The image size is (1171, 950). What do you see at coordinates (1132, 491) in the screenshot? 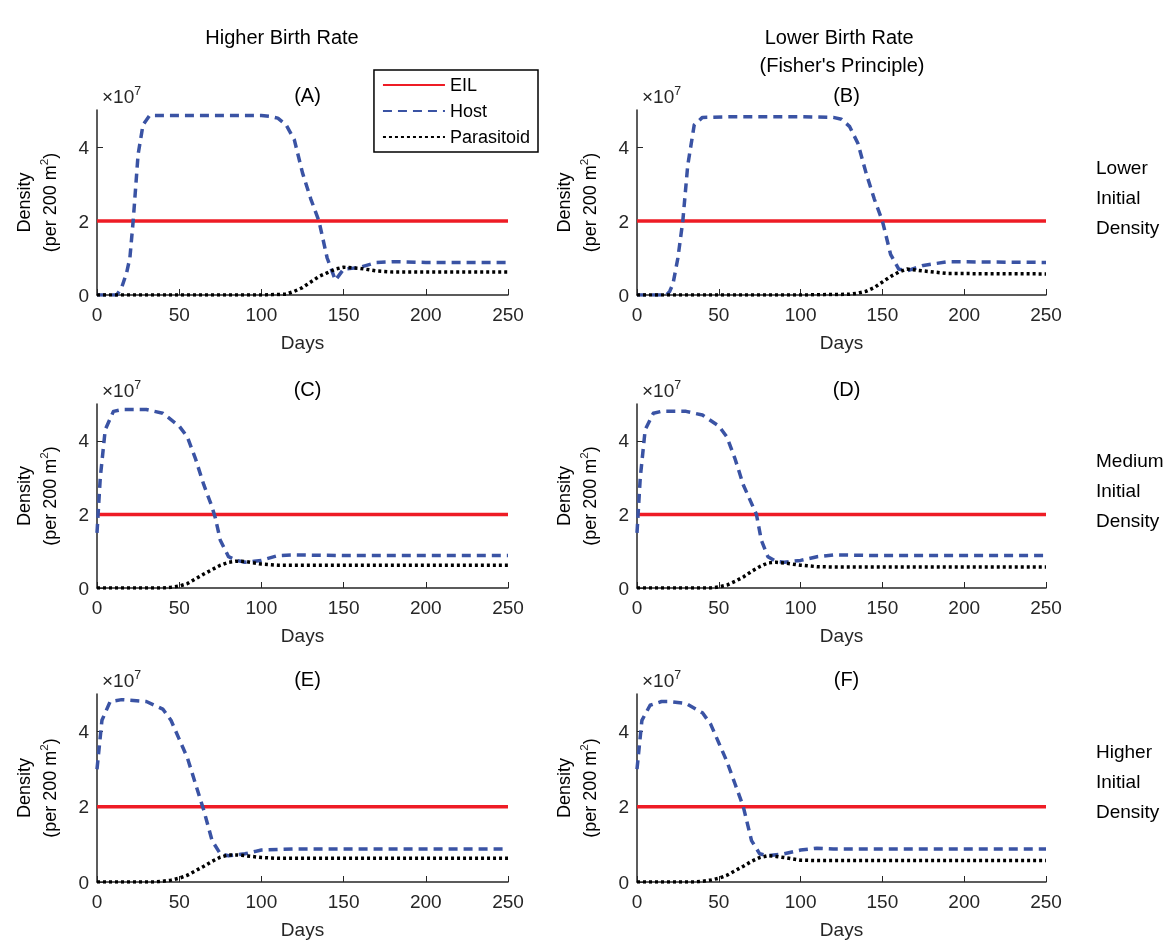
I see `text: Medium Initial Density` at bounding box center [1132, 491].